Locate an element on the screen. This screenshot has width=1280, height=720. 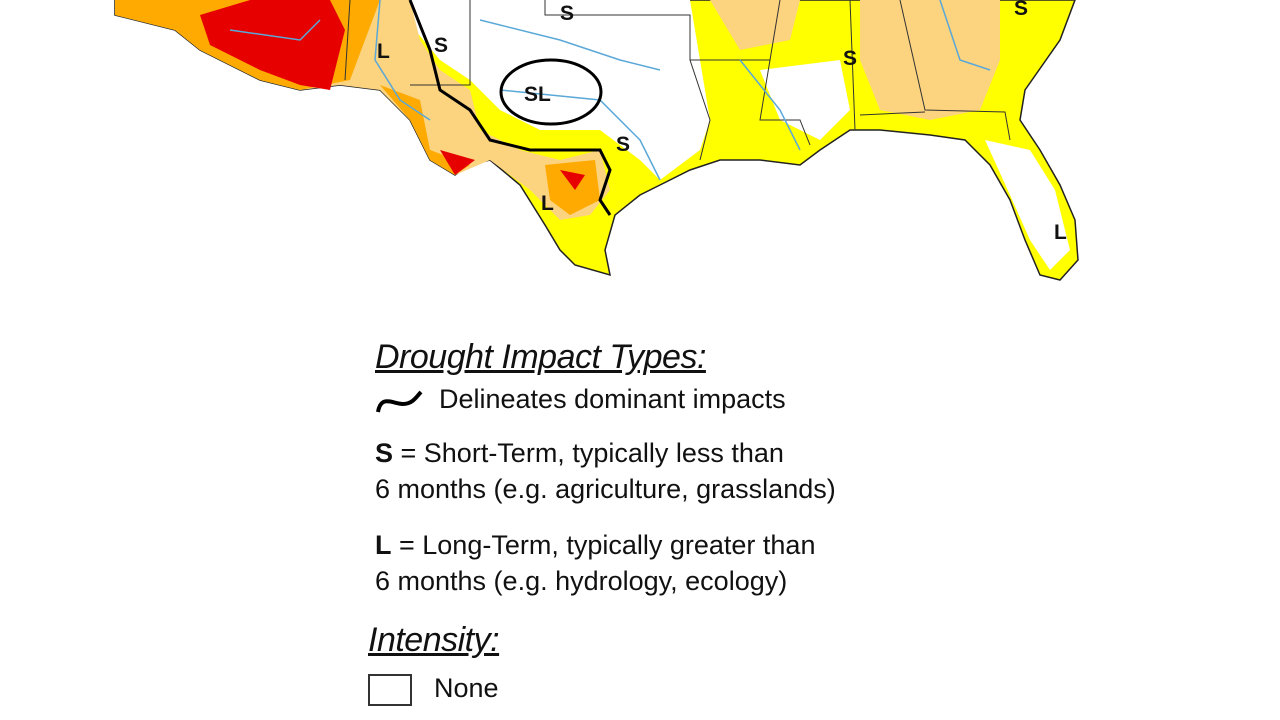
impact-label-sl: SL is located at coordinates (537, 94).